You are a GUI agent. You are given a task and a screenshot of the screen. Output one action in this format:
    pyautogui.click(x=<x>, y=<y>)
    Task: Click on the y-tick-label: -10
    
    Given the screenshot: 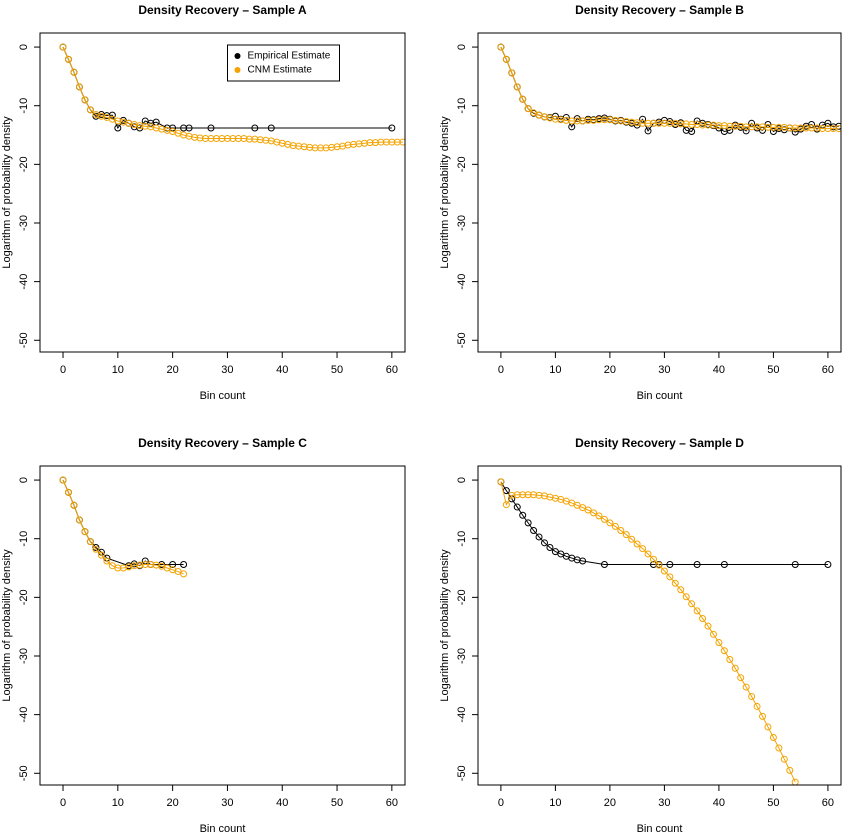 What is the action you would take?
    pyautogui.click(x=462, y=106)
    